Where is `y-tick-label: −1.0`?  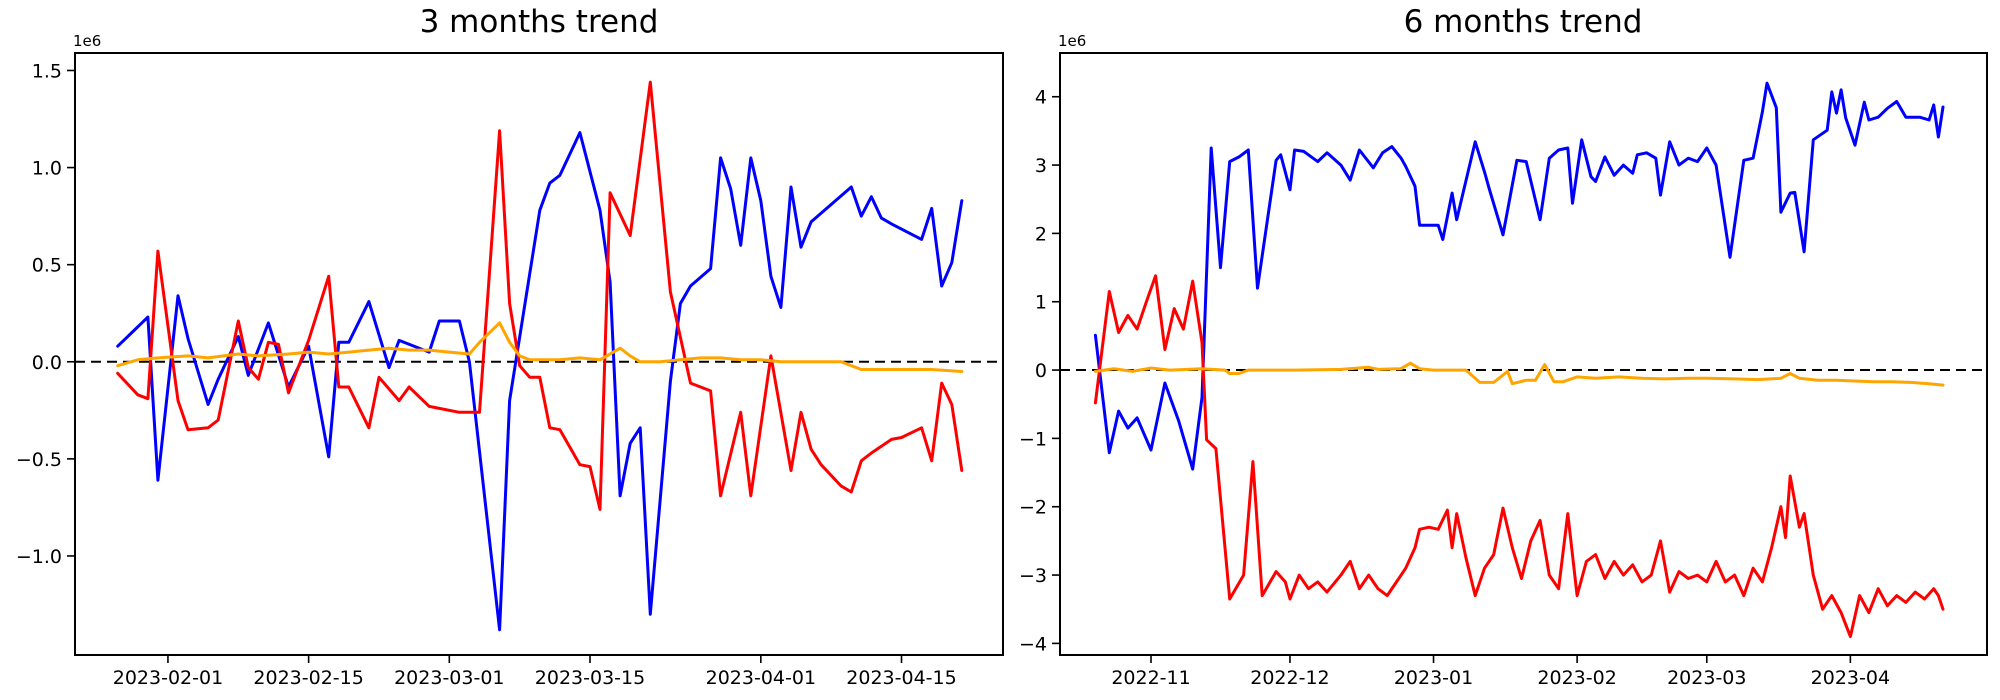
y-tick-label: −1.0 is located at coordinates (39, 557).